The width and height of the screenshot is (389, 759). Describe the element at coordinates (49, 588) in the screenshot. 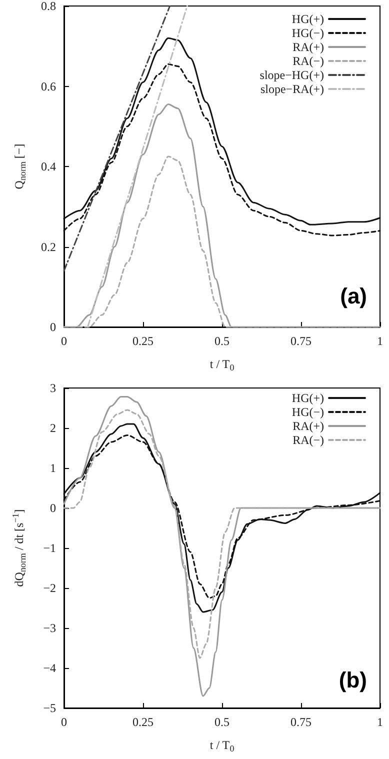

I see `y-tick-label: −2` at that location.